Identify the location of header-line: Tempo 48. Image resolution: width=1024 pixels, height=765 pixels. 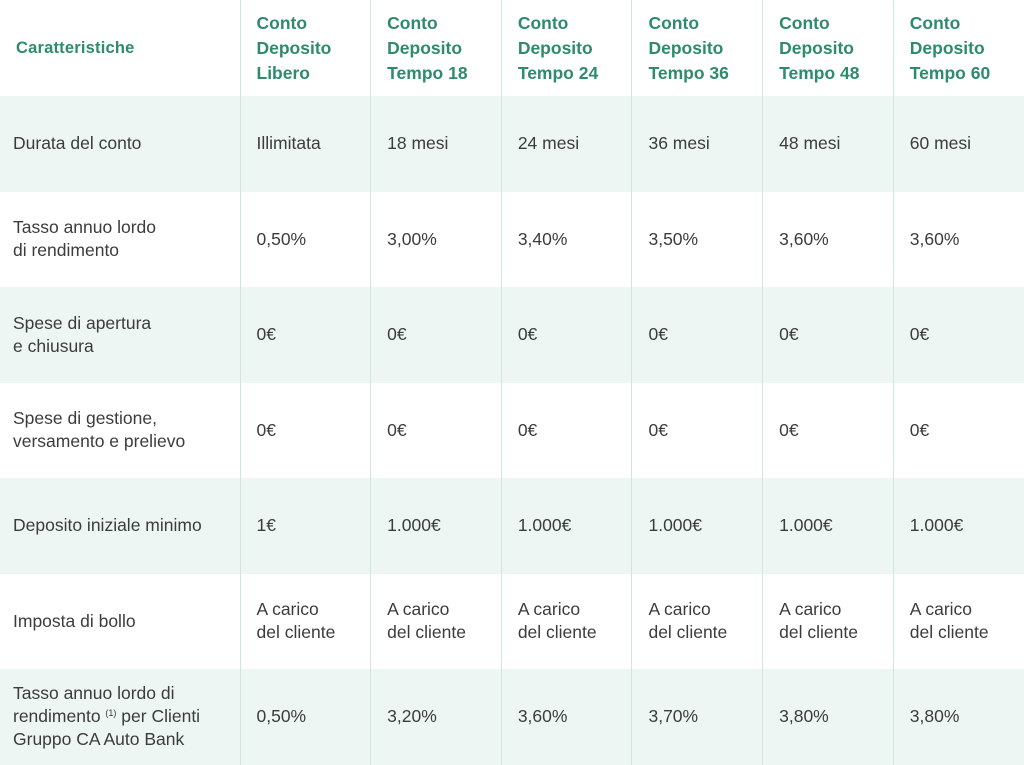
(819, 72).